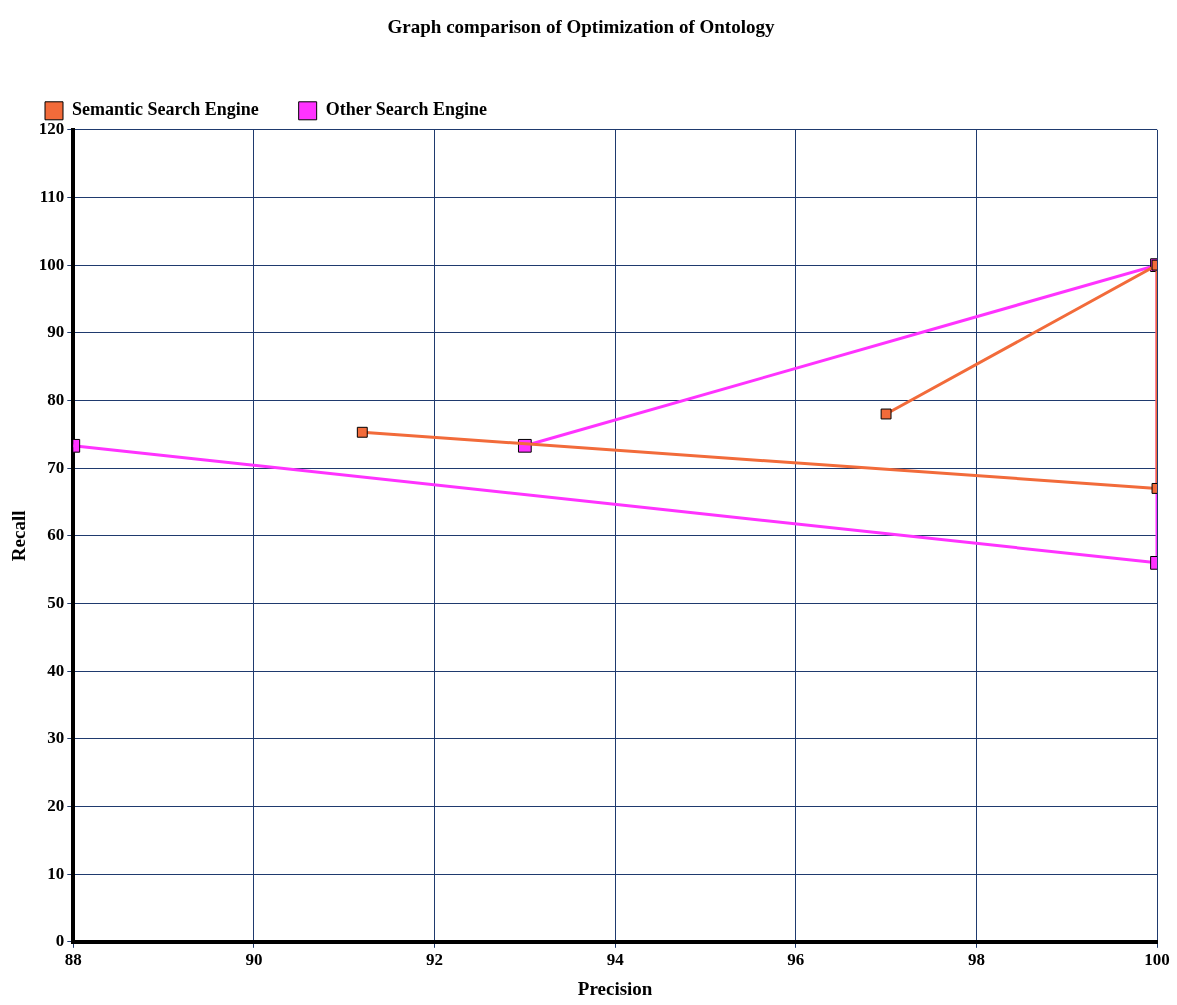  Describe the element at coordinates (615, 960) in the screenshot. I see `x-tick-label: 94` at that location.